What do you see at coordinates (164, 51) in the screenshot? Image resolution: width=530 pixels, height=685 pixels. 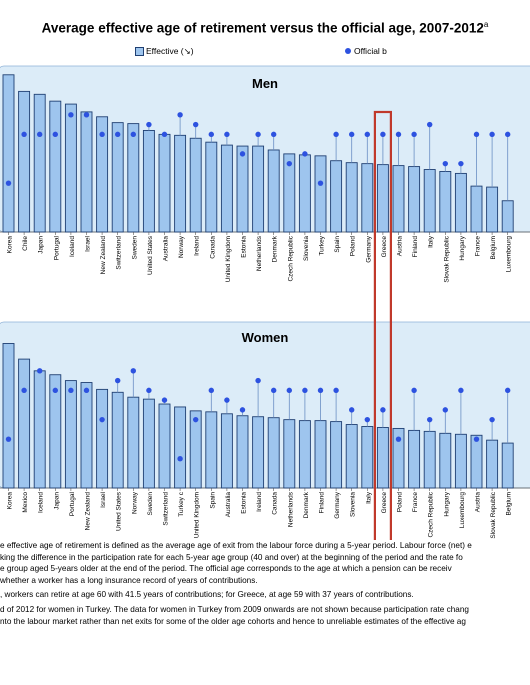 I see `legend-effective: Effective (↘)` at bounding box center [164, 51].